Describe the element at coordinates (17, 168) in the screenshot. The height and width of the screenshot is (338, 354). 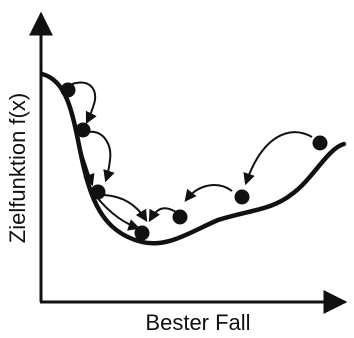
I see `y-axis-label: Zielfunktion f(x)` at that location.